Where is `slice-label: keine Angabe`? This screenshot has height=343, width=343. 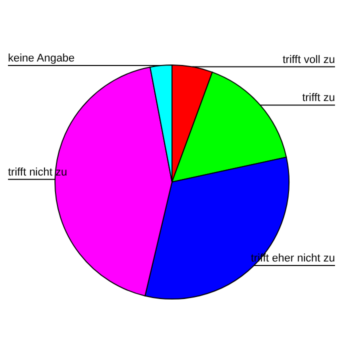 slice-label: keine Angabe is located at coordinates (41, 58).